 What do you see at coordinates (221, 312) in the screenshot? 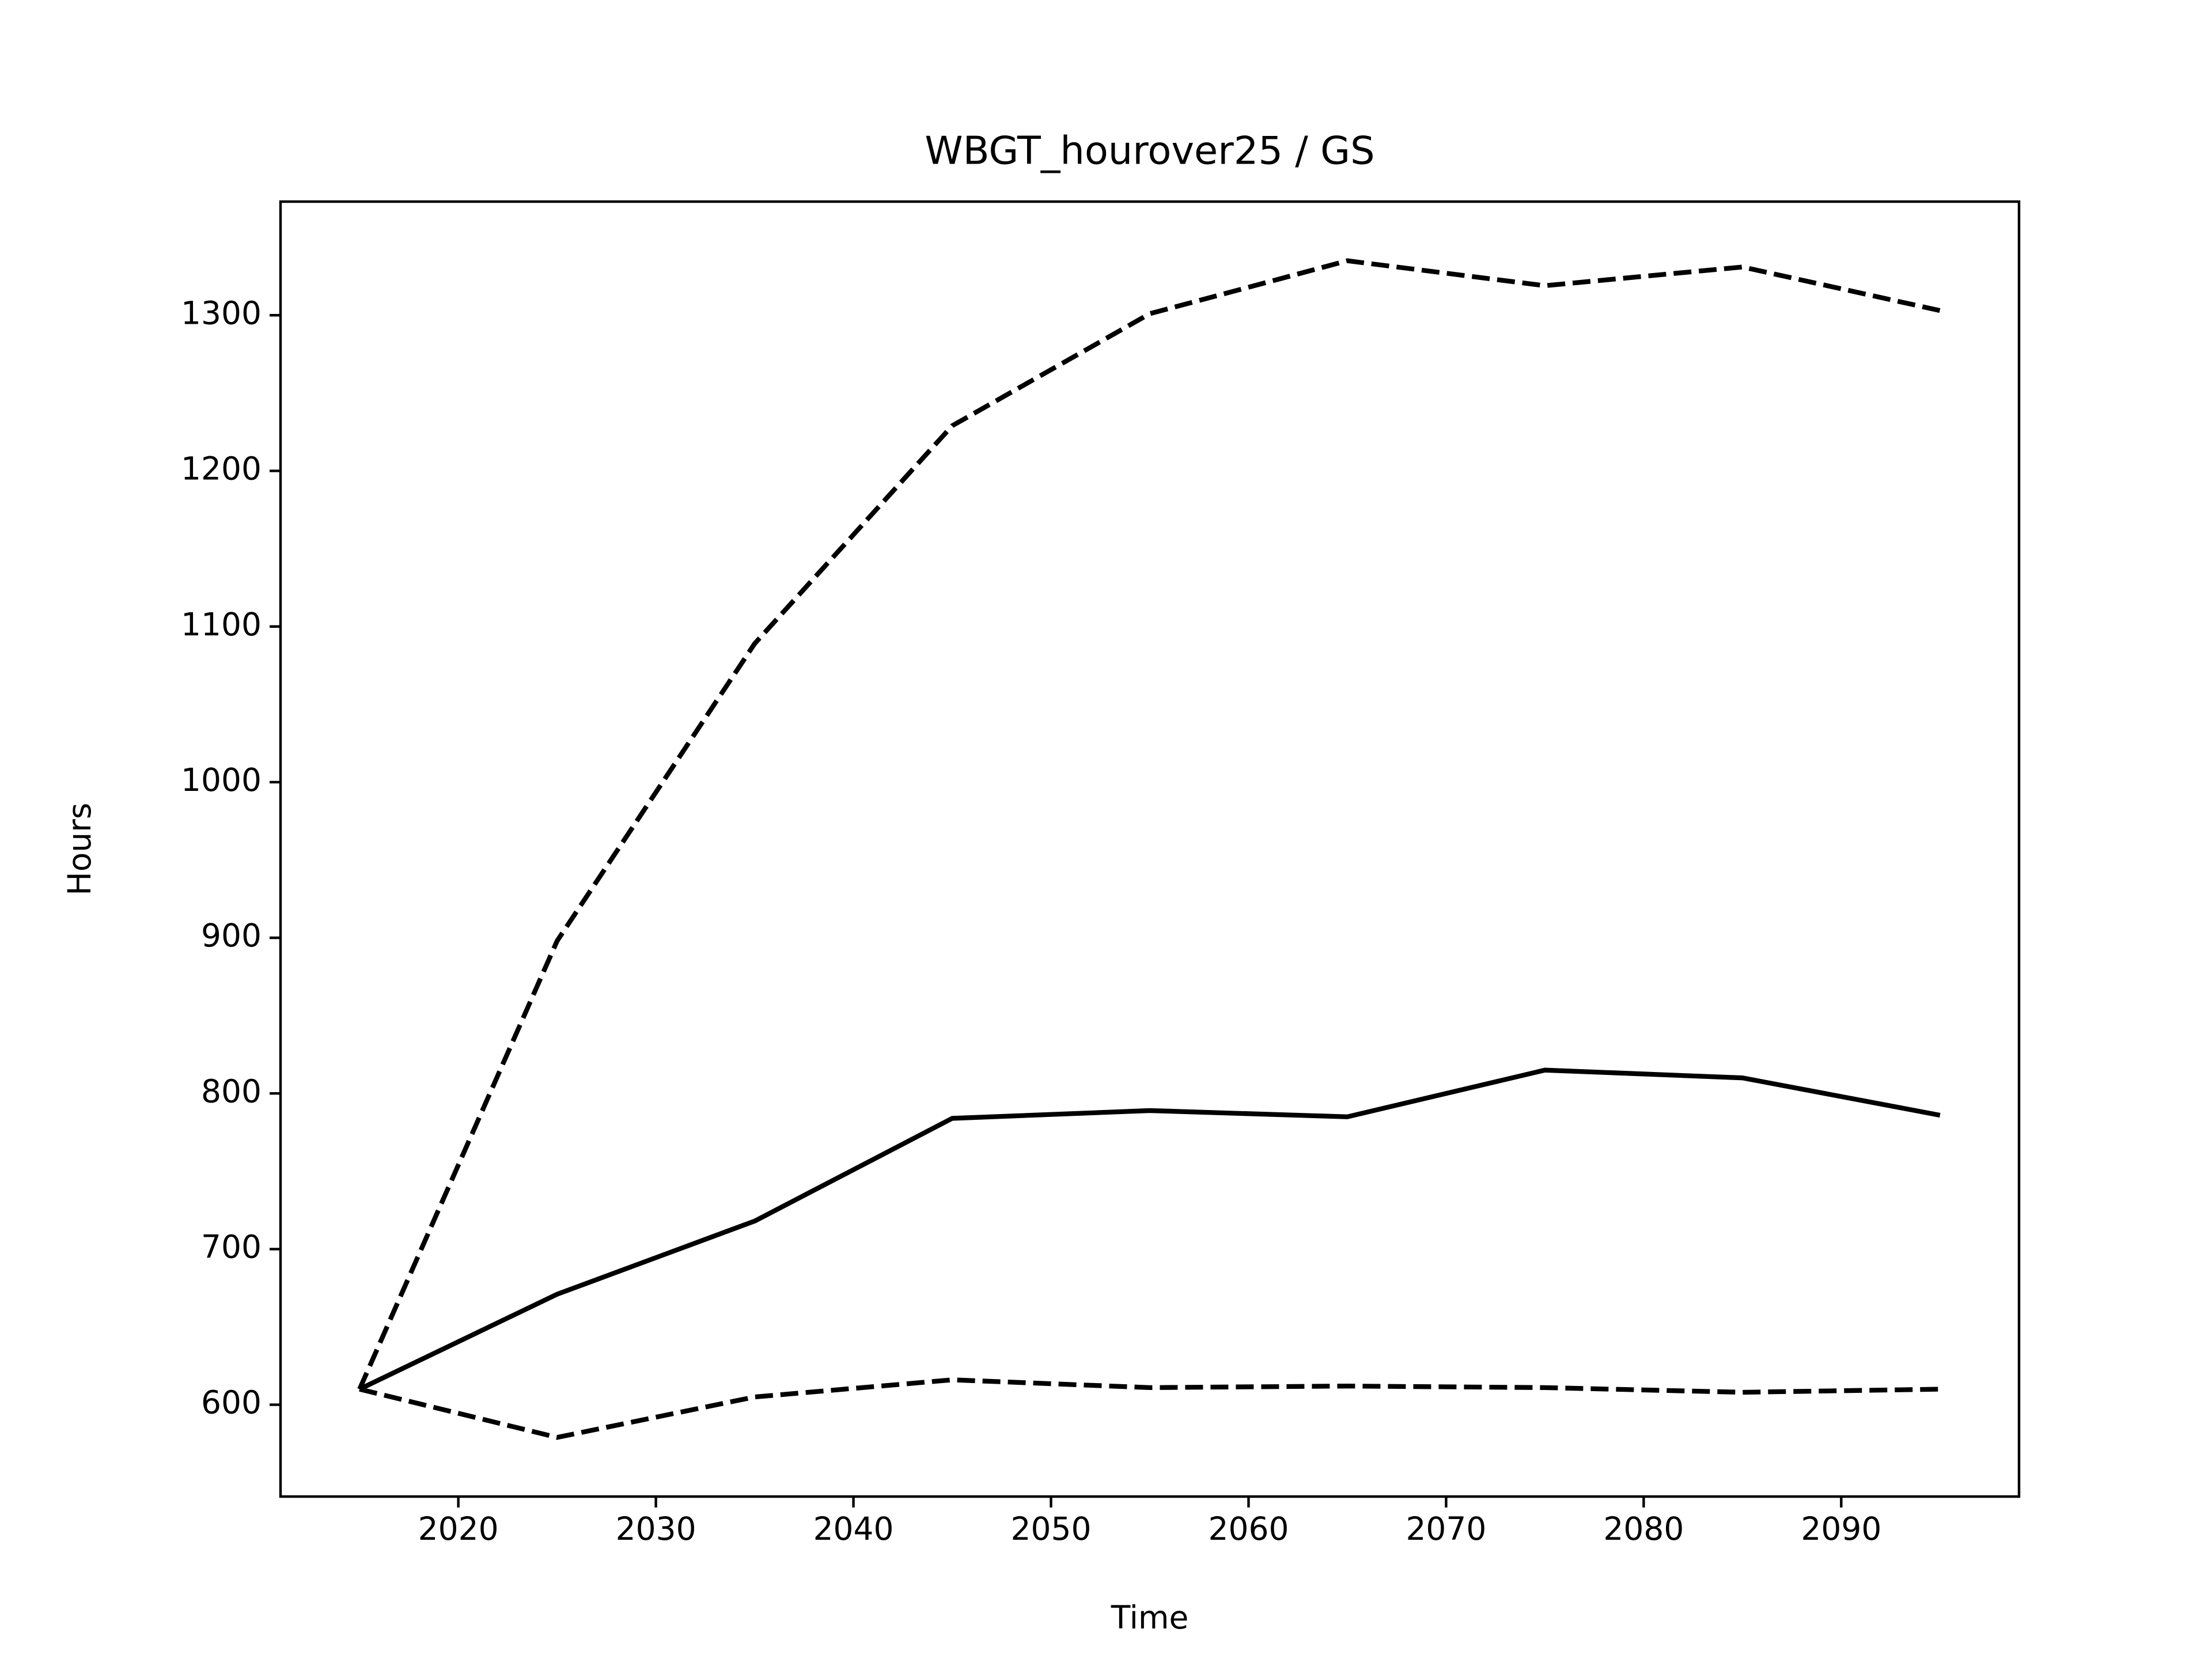
I see `y-tick-label: 1300` at bounding box center [221, 312].